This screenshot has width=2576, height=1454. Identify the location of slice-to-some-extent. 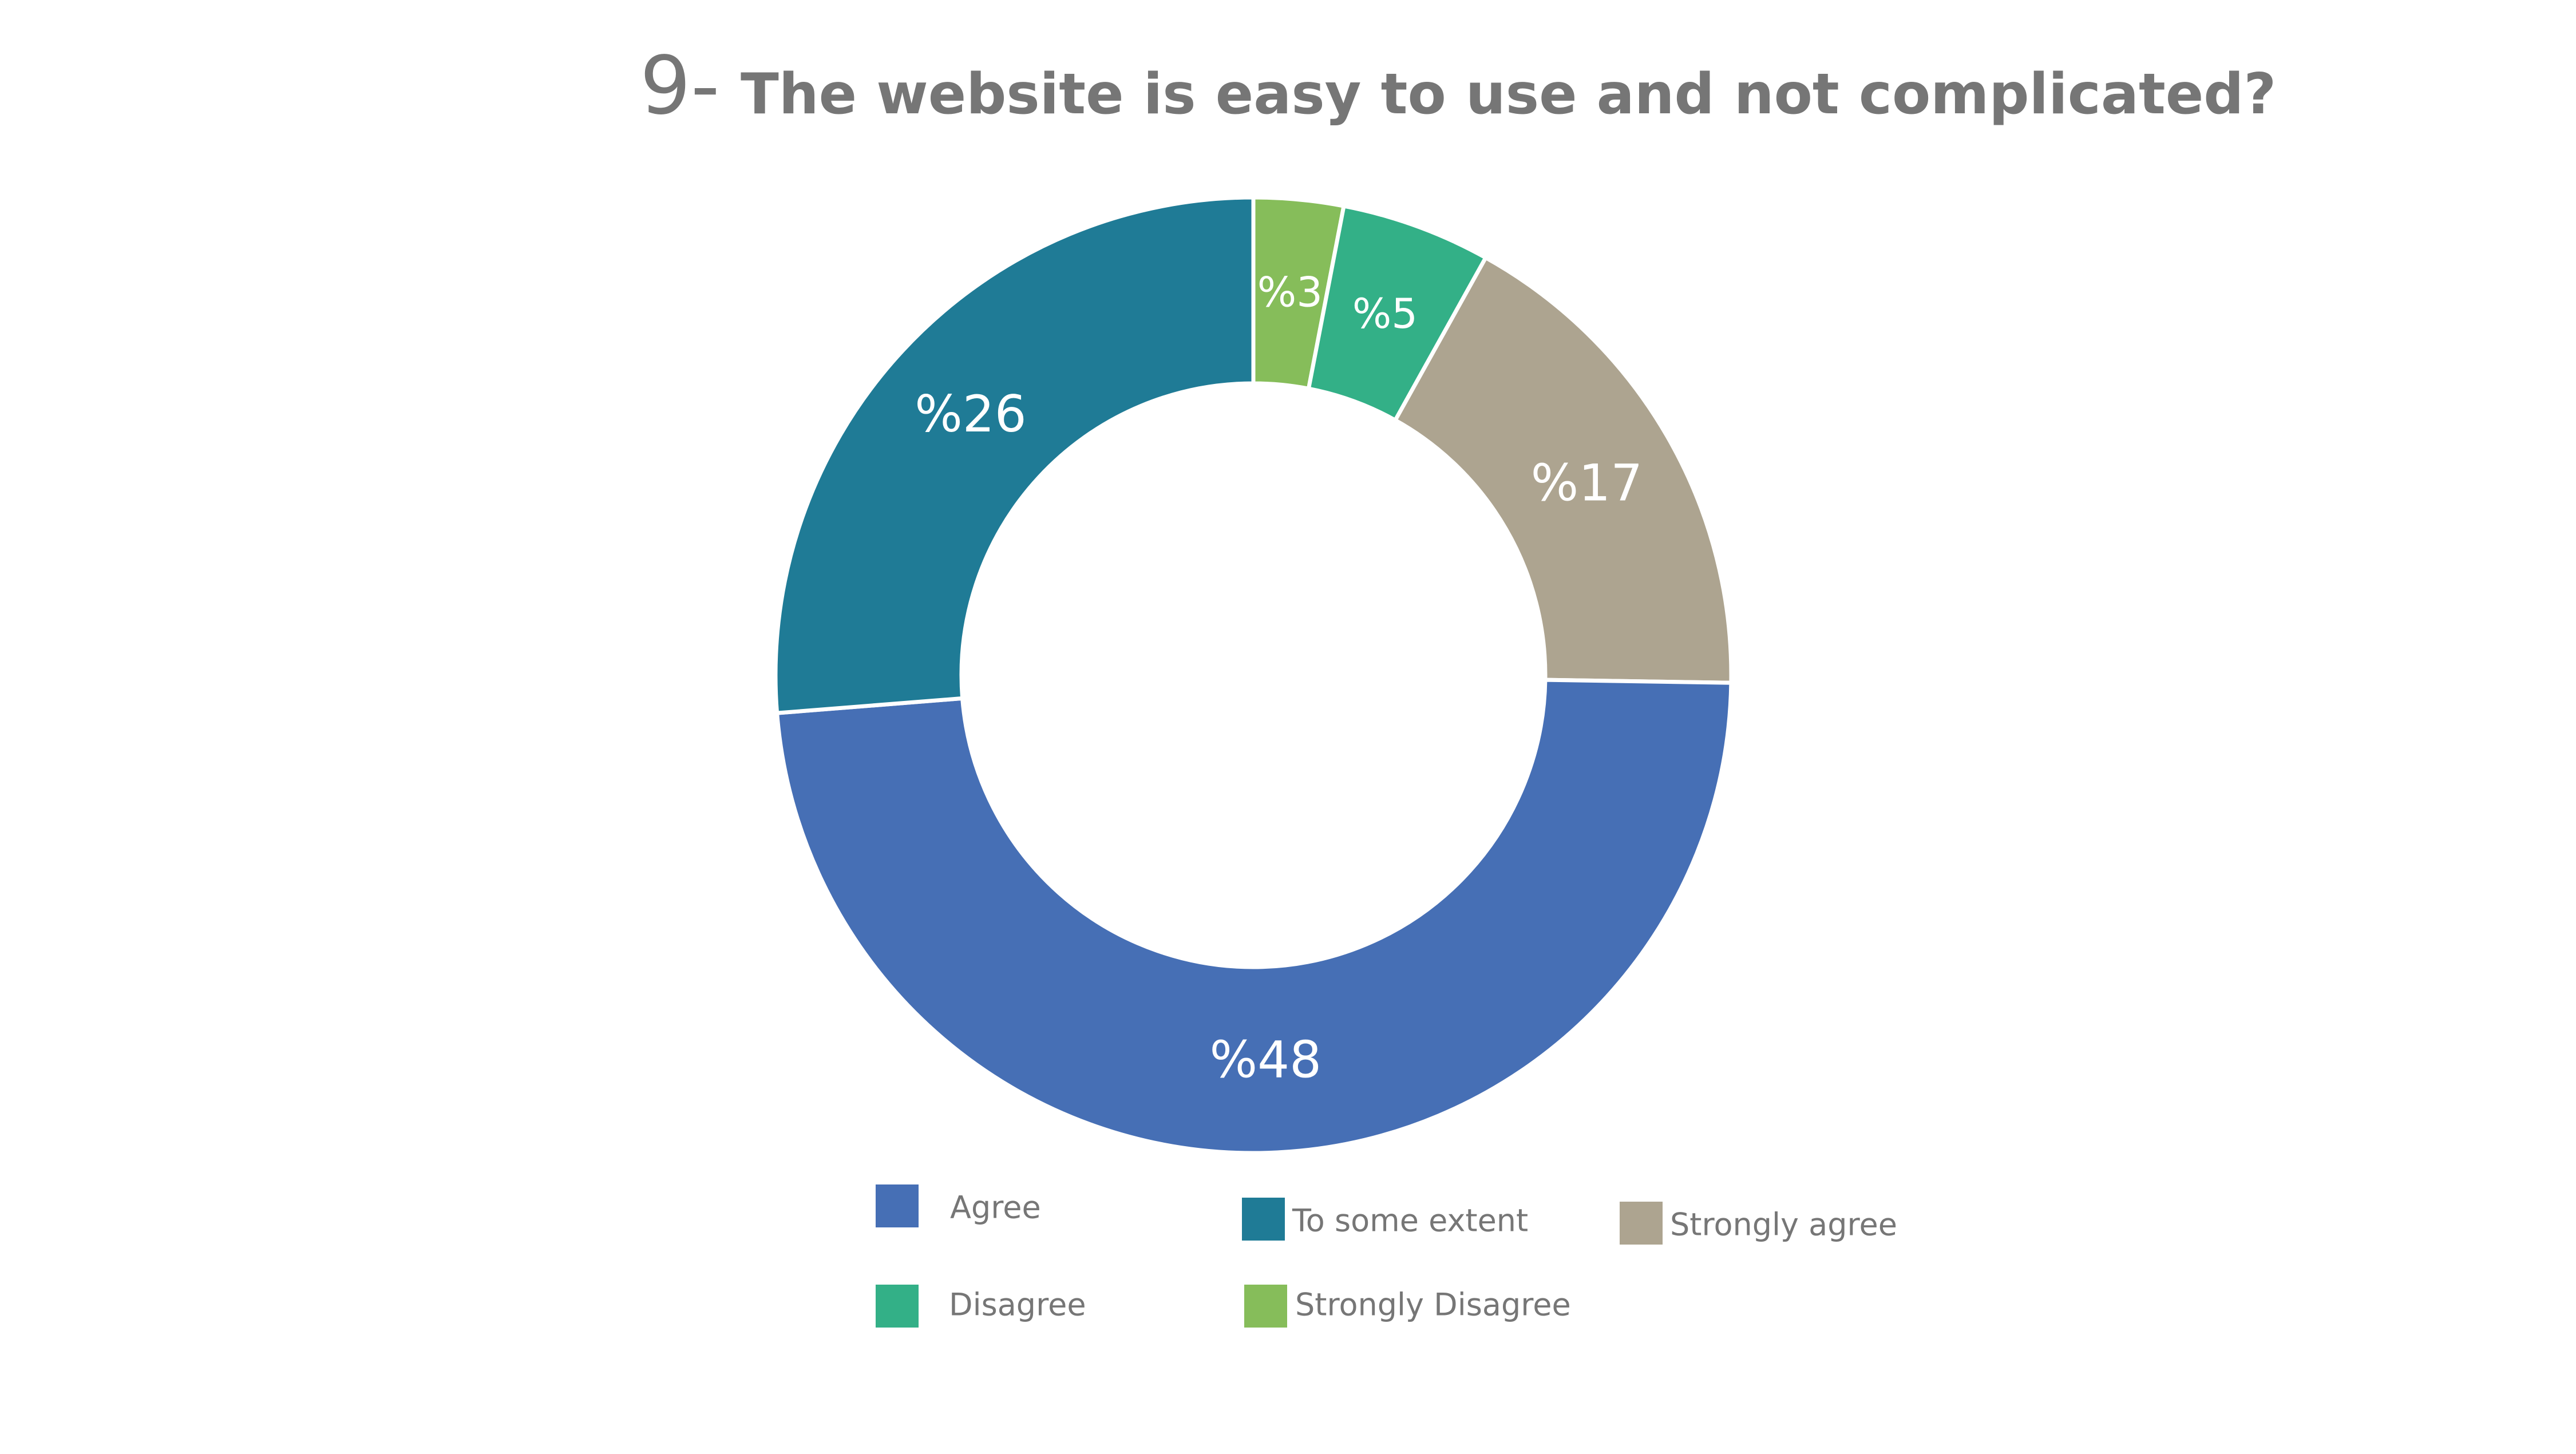
(1014, 455).